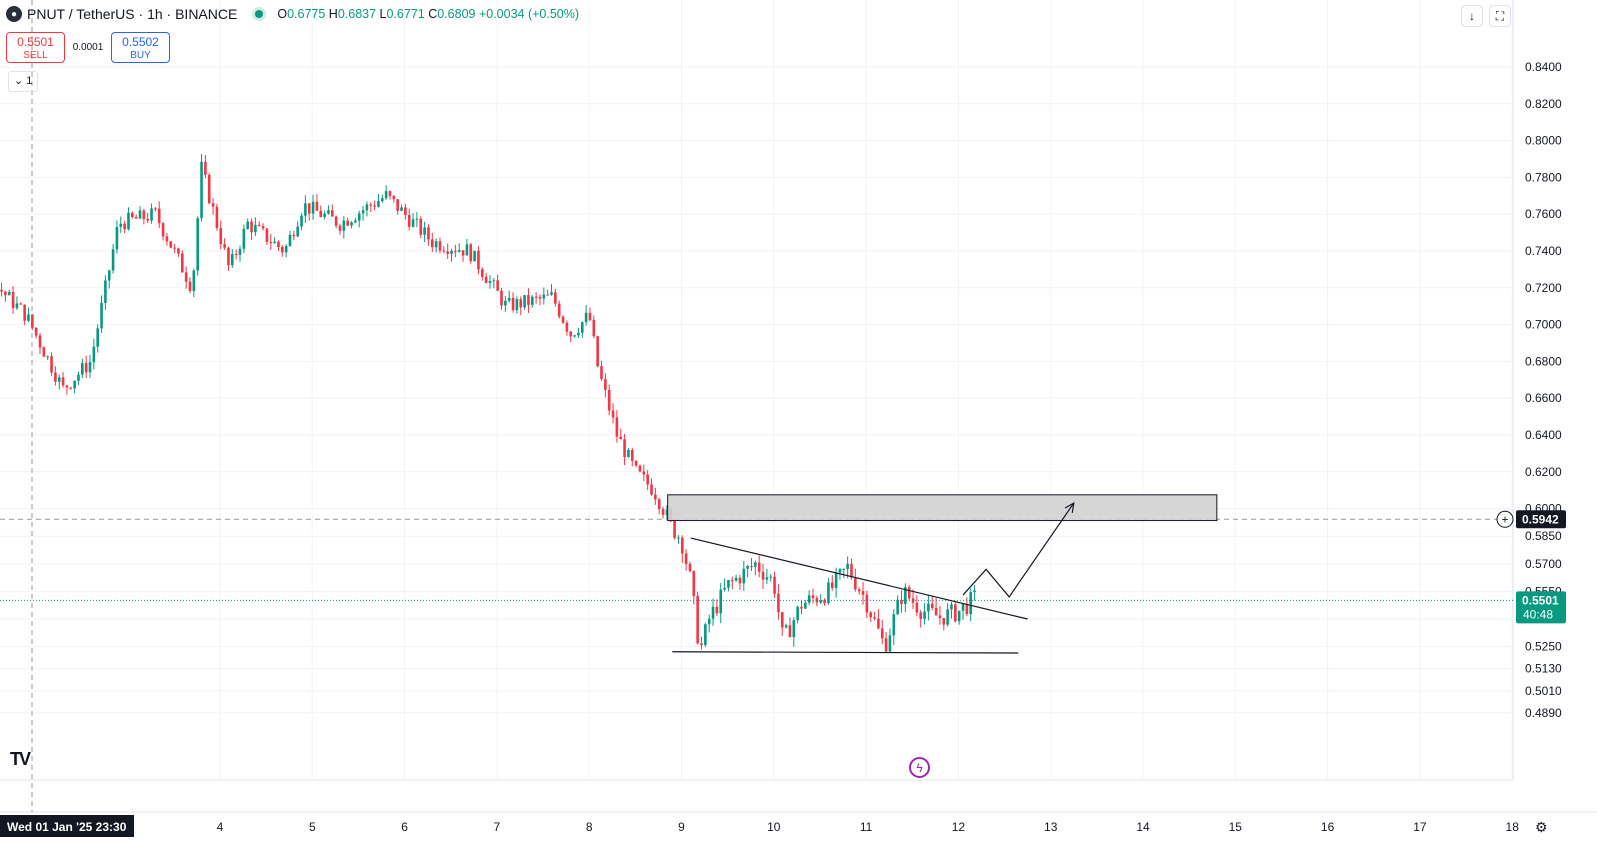  What do you see at coordinates (14, 14) in the screenshot?
I see `pnut-coin-icon: ●` at bounding box center [14, 14].